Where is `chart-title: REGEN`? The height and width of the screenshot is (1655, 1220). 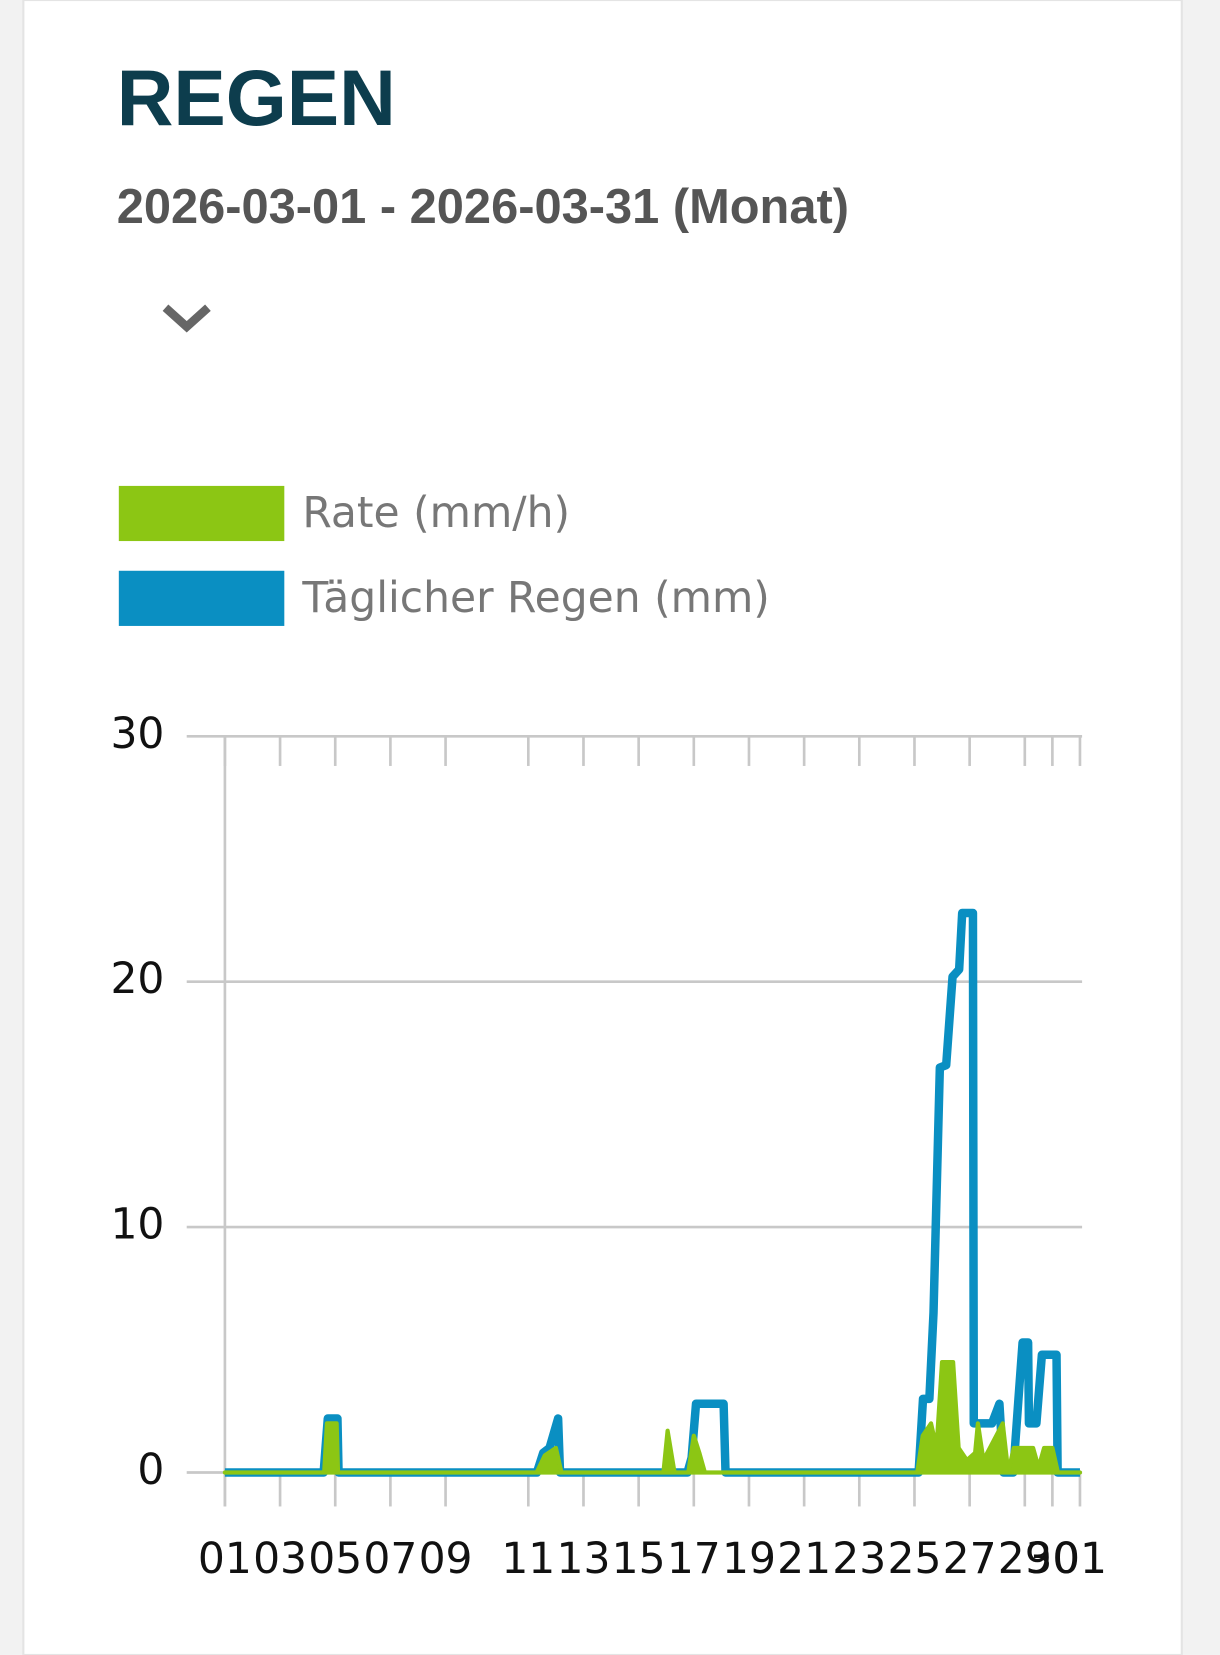 chart-title: REGEN is located at coordinates (256, 98).